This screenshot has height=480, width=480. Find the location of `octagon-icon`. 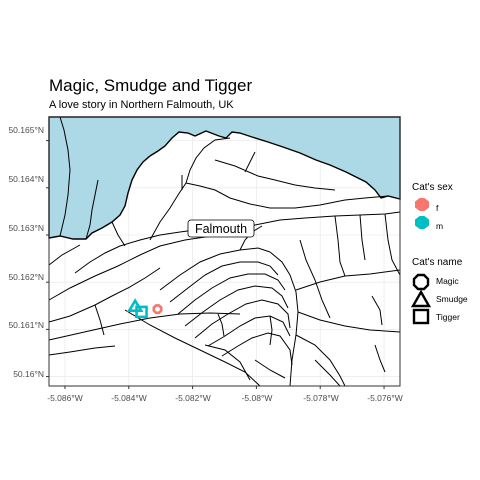

octagon-icon is located at coordinates (421, 282).